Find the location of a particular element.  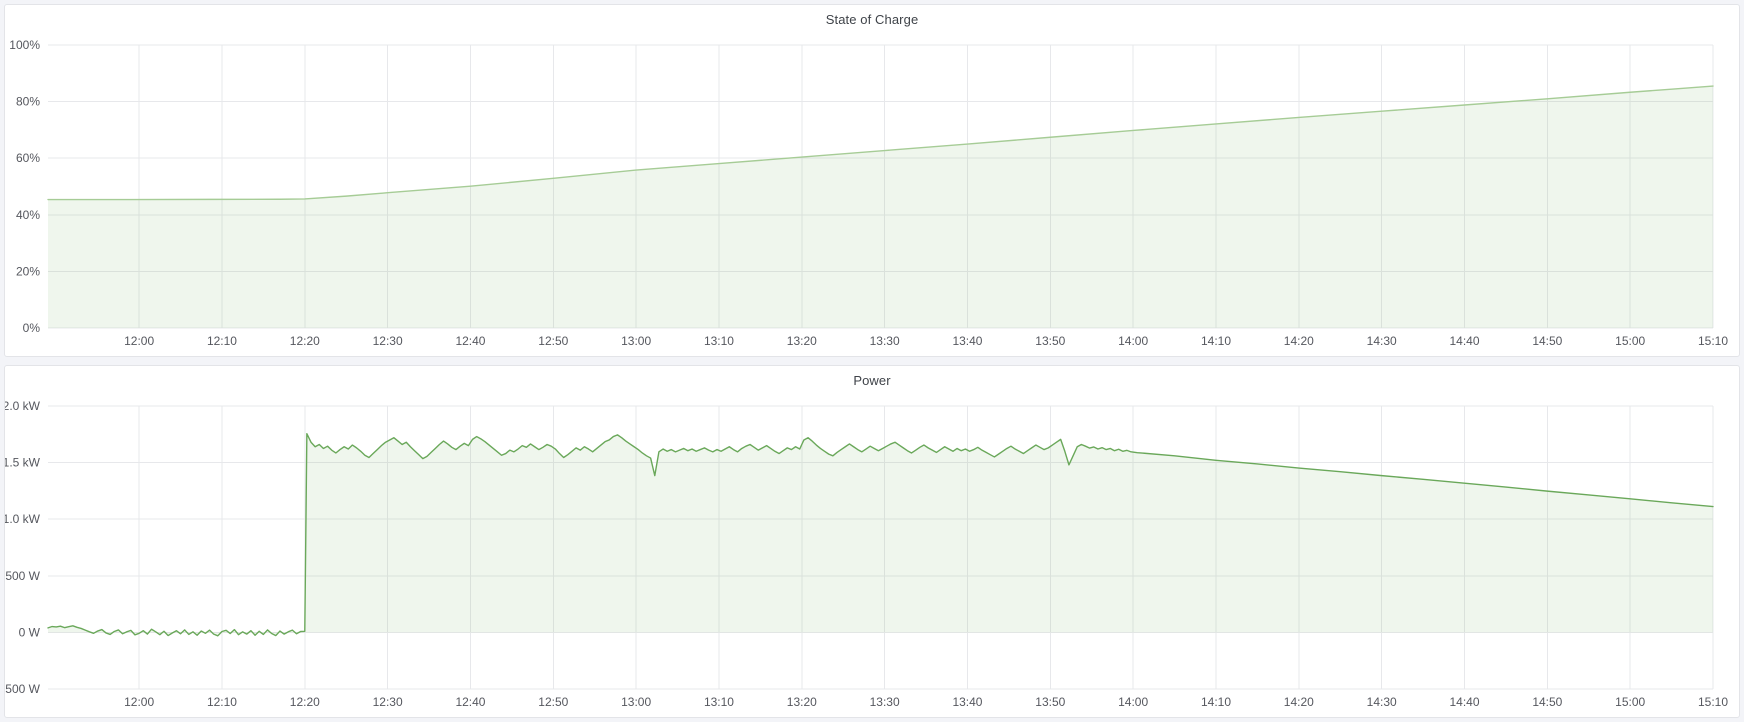

y-tick-label: 100% is located at coordinates (24, 45).